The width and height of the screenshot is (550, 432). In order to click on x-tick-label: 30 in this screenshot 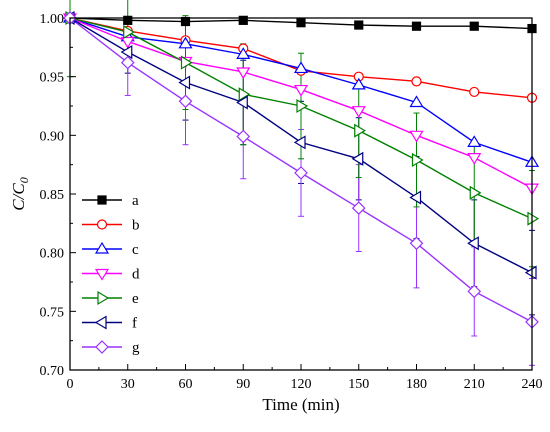, I will do `click(128, 384)`.